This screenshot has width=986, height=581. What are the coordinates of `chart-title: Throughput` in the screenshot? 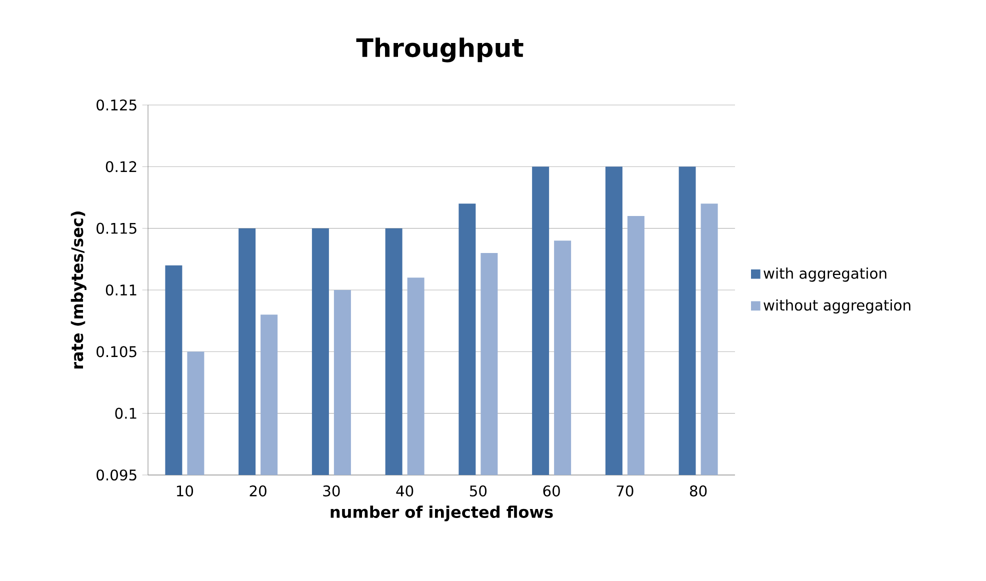 It's located at (440, 50).